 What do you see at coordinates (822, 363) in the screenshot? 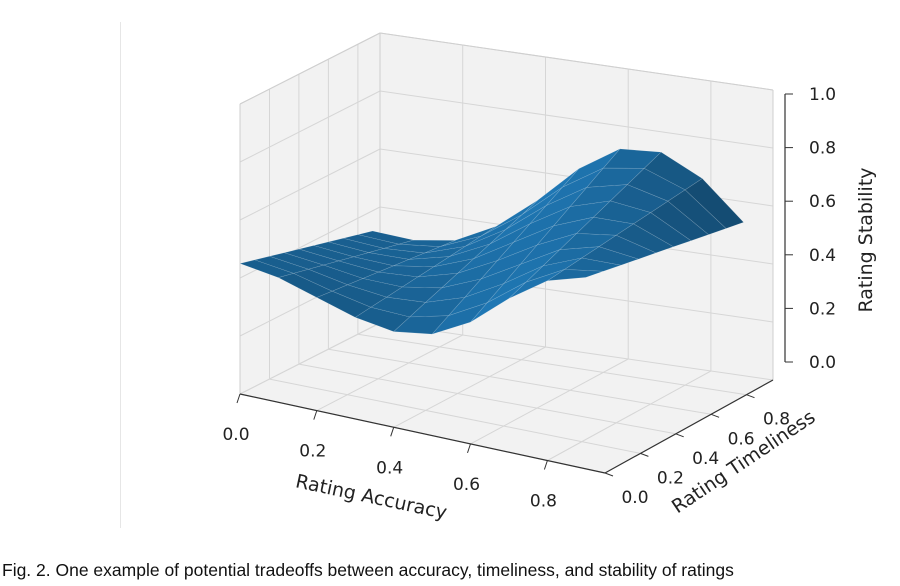
I see `z-tick-label: 0.0` at bounding box center [822, 363].